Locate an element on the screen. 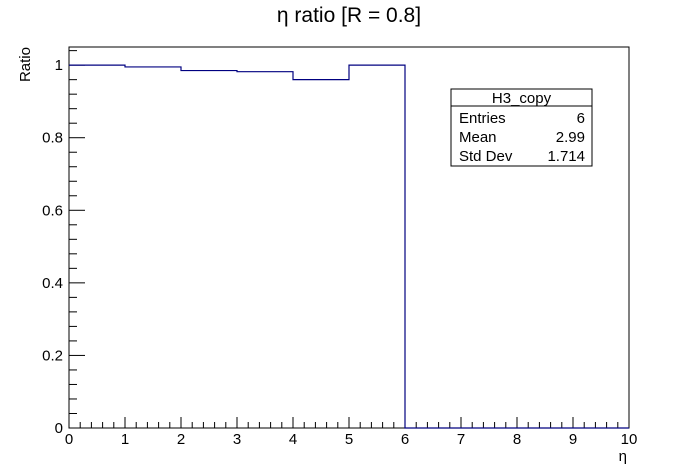 The width and height of the screenshot is (698, 476). chart-title: η ratio [R = 0.8] is located at coordinates (349, 15).